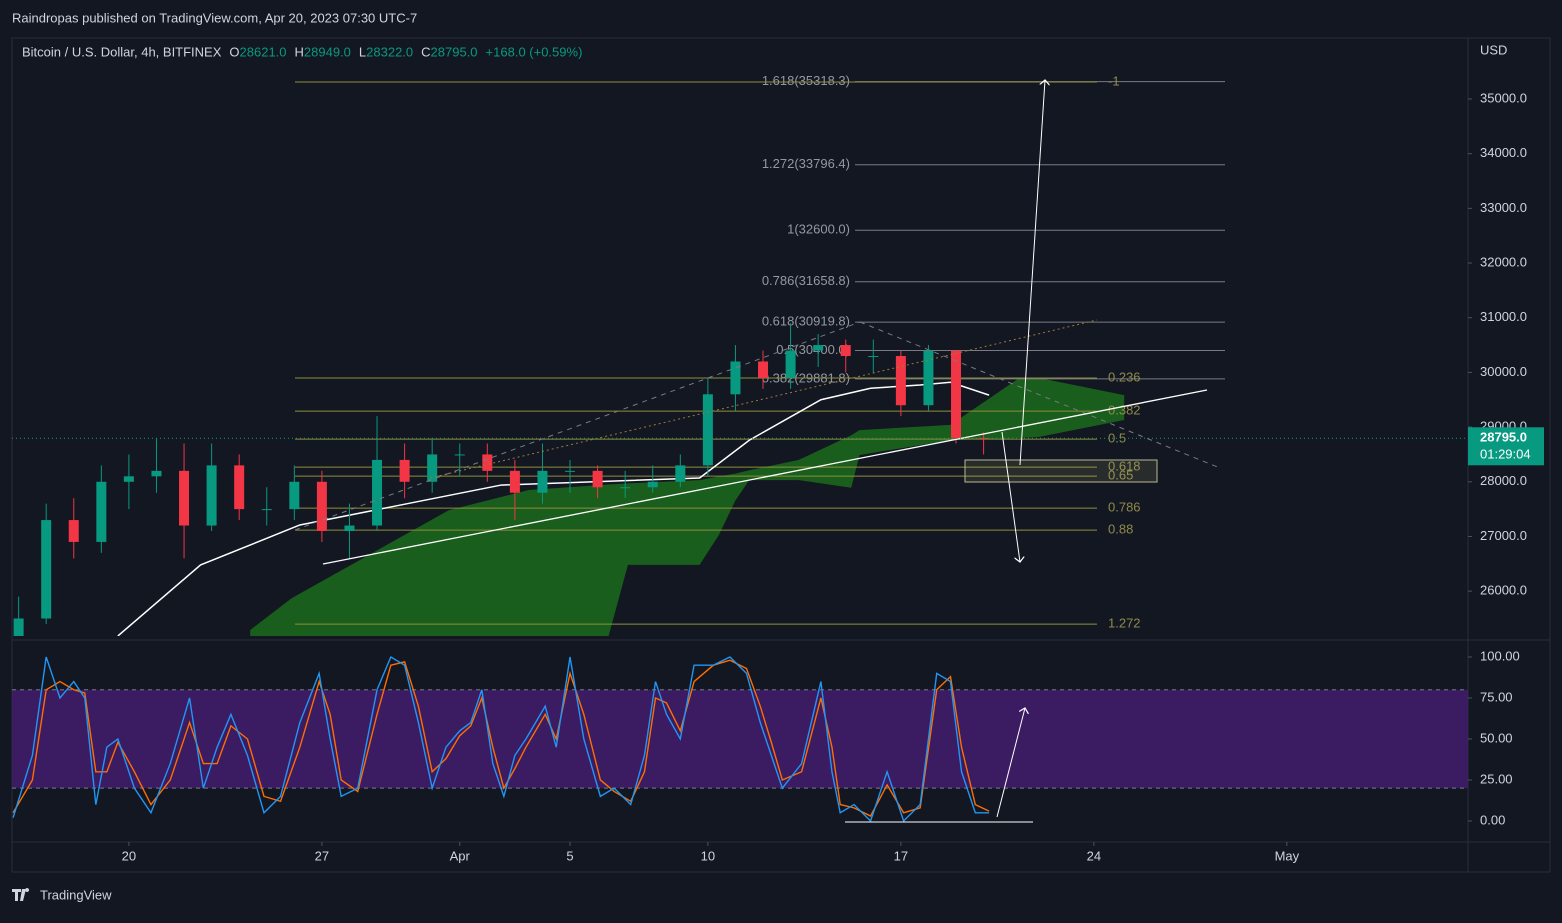  I want to click on stoch-tick-label: 75.00, so click(1496, 696).